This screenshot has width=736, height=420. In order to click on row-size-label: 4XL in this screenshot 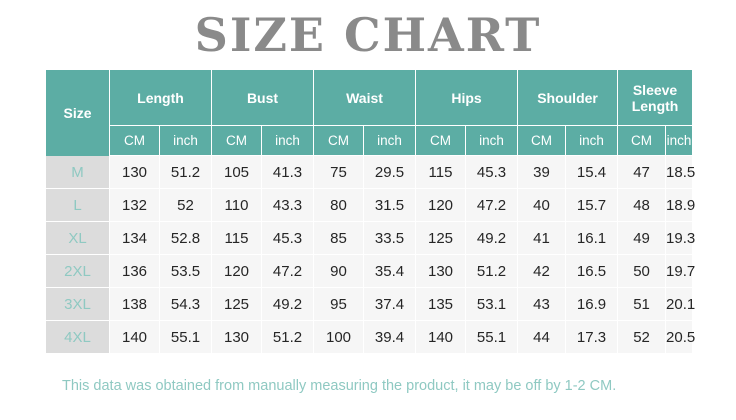, I will do `click(78, 337)`.